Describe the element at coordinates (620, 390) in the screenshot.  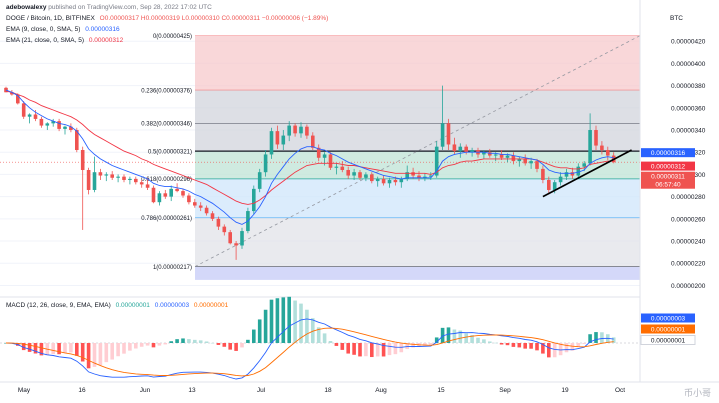
I see `time-tick-label: Oct` at that location.